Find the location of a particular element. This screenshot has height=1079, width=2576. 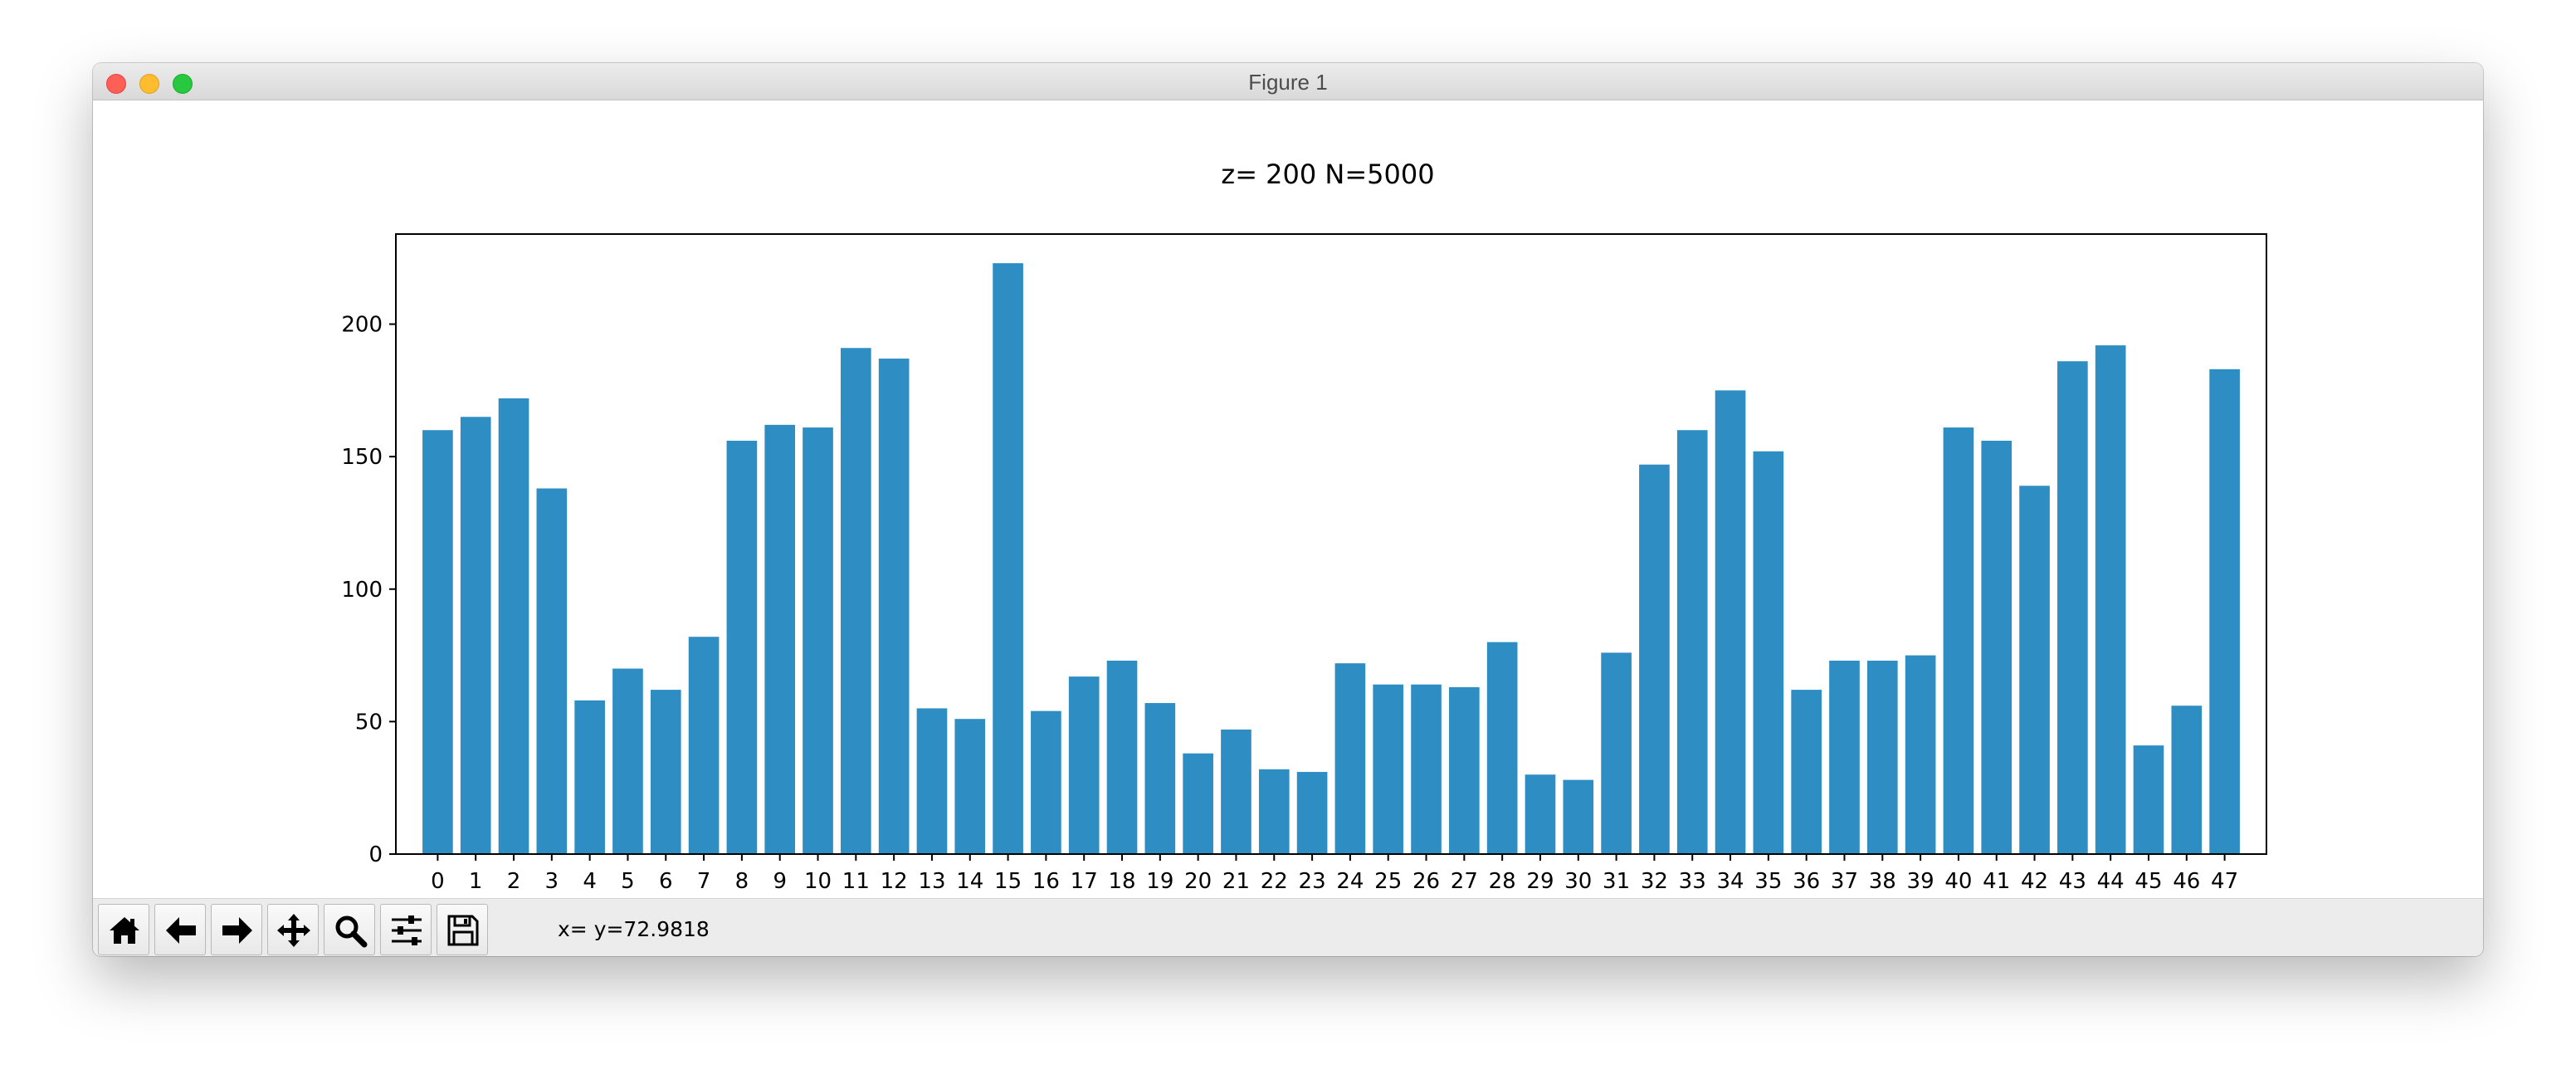

x-tick-label: 17 is located at coordinates (1084, 881).